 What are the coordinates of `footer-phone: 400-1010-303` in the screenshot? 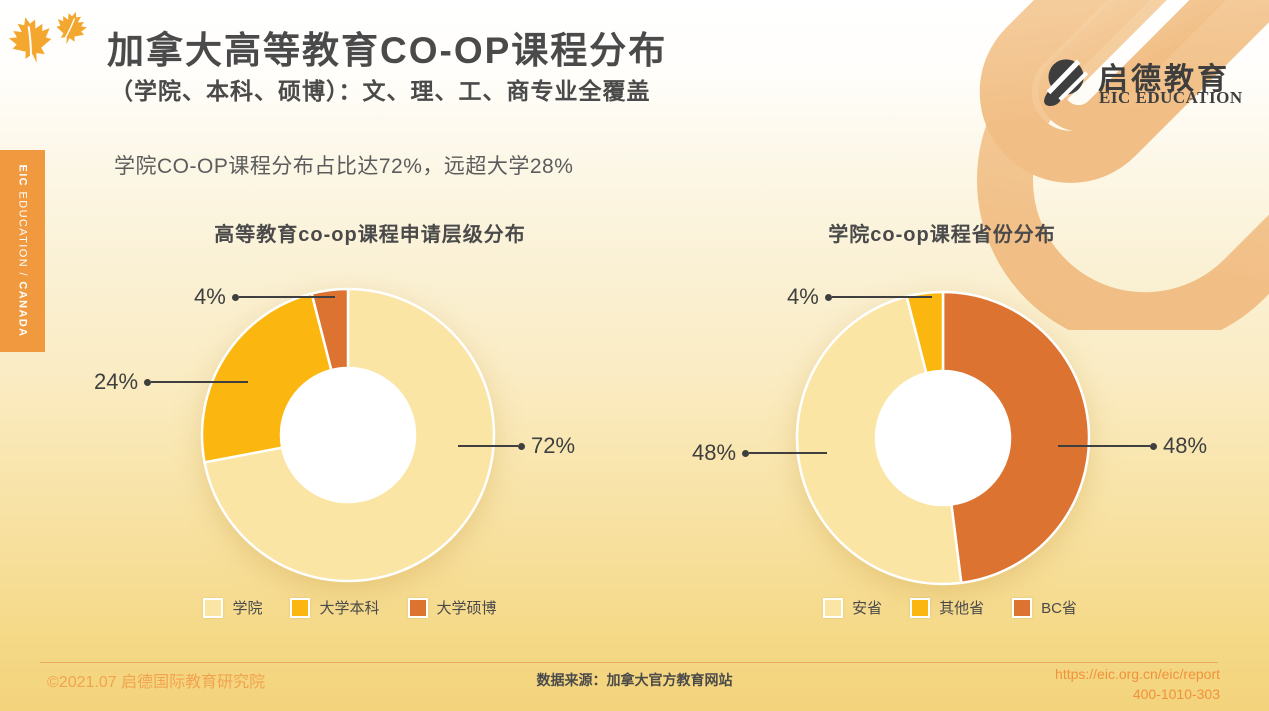 It's located at (1176, 694).